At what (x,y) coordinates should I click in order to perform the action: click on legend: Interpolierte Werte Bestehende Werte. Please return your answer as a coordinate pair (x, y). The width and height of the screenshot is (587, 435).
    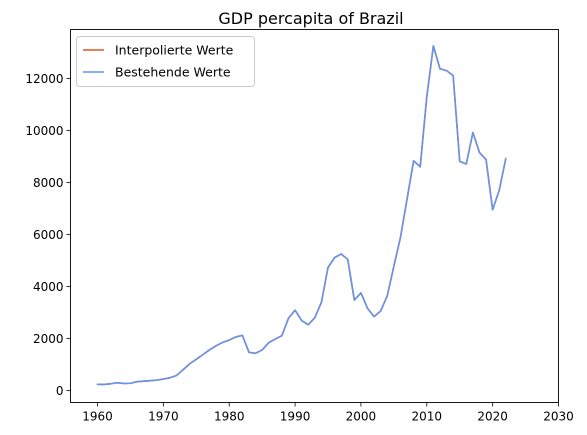
    Looking at the image, I should click on (165, 61).